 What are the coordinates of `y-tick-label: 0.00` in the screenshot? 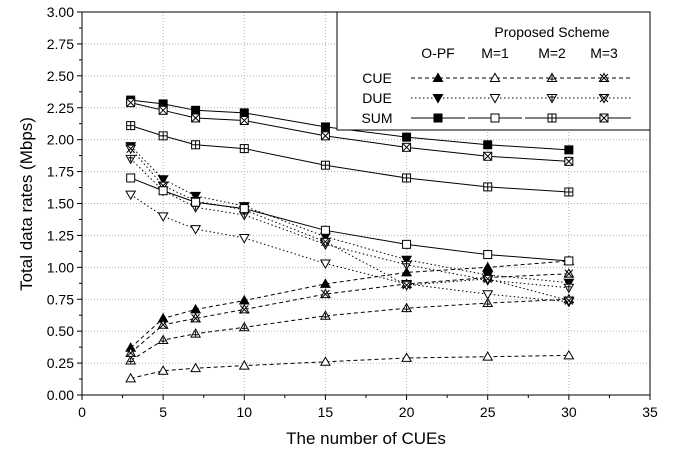 It's located at (60, 395).